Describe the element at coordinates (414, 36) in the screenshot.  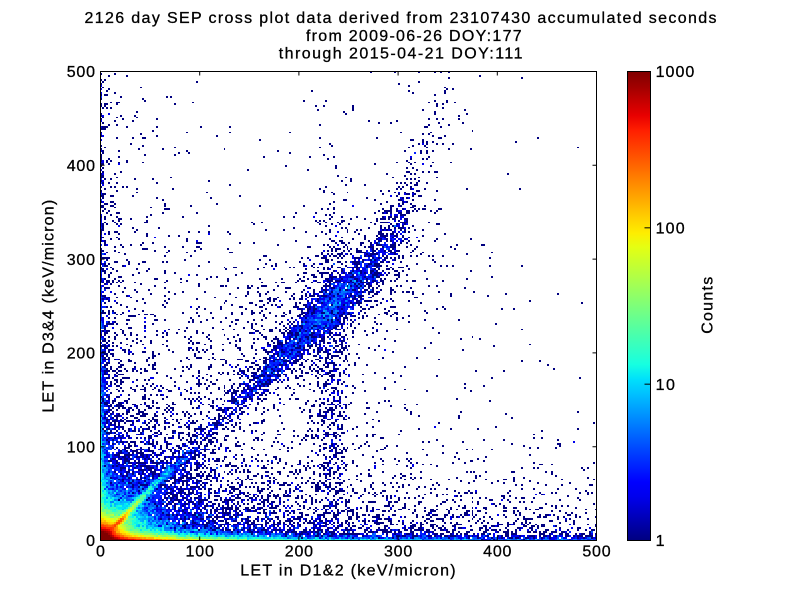
I see `svg-text: from 2009-06-26 DOY:177` at that location.